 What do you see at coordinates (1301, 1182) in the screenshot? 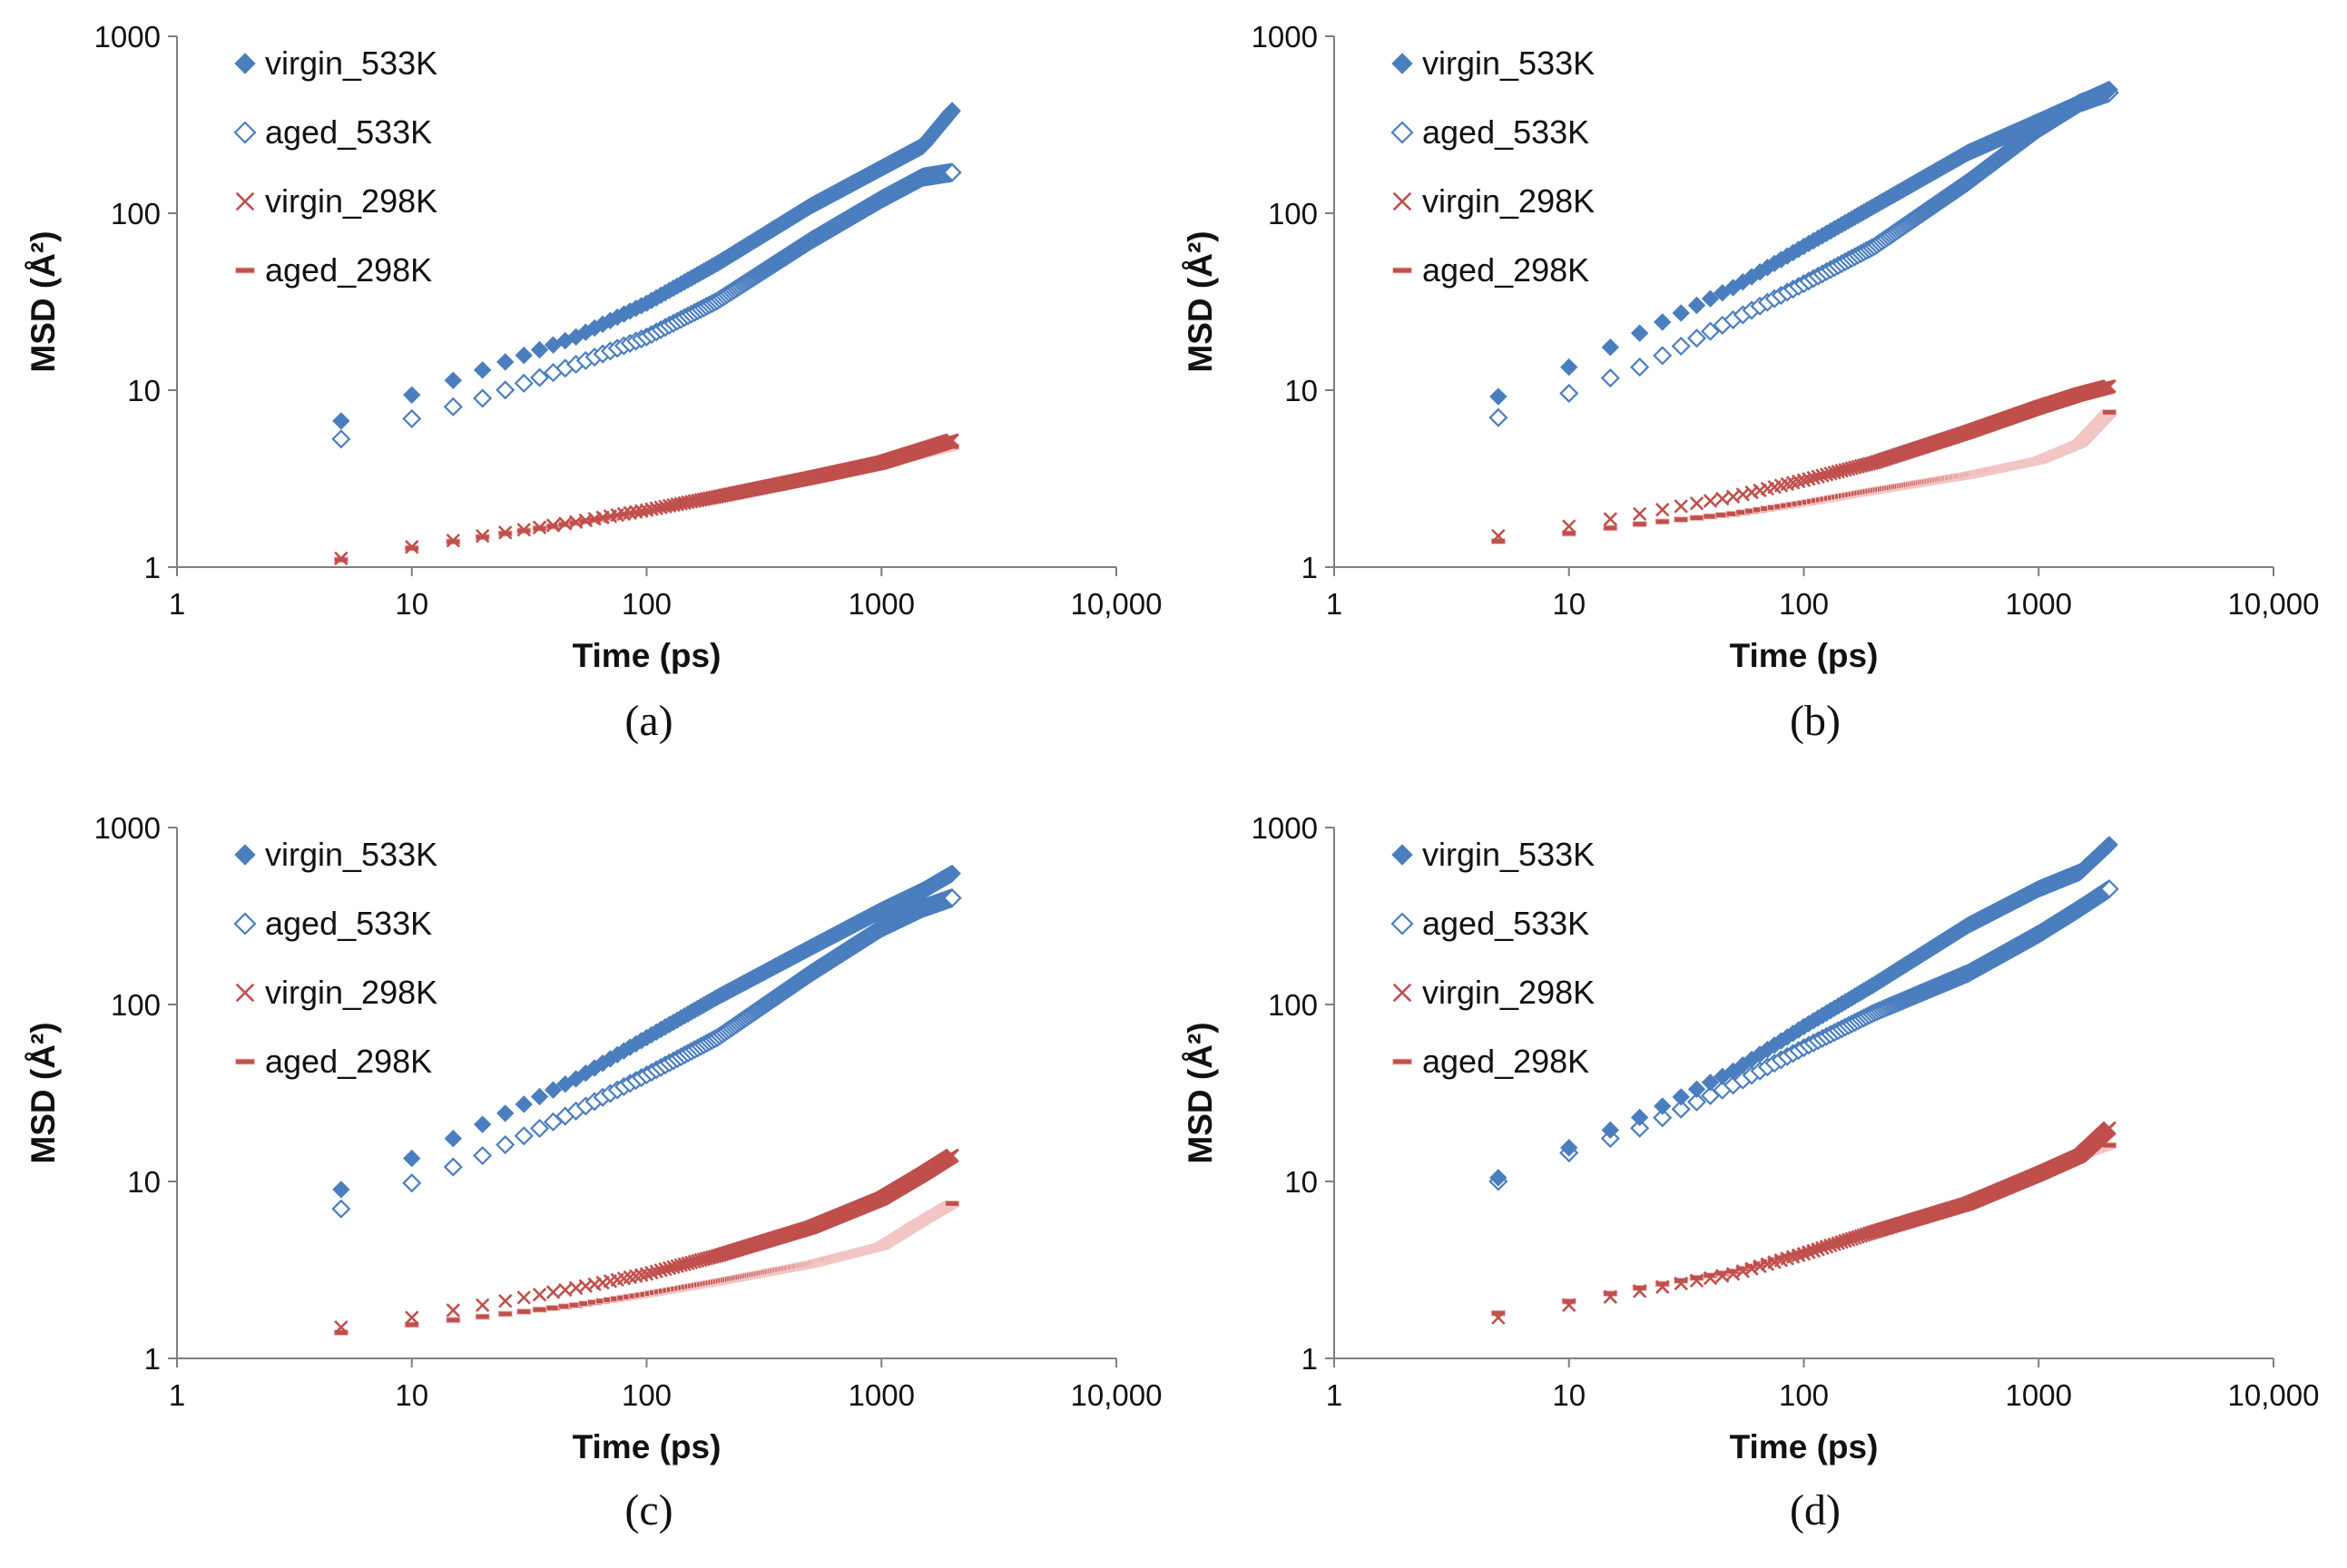
I see `y-tick-label: 10` at bounding box center [1301, 1182].